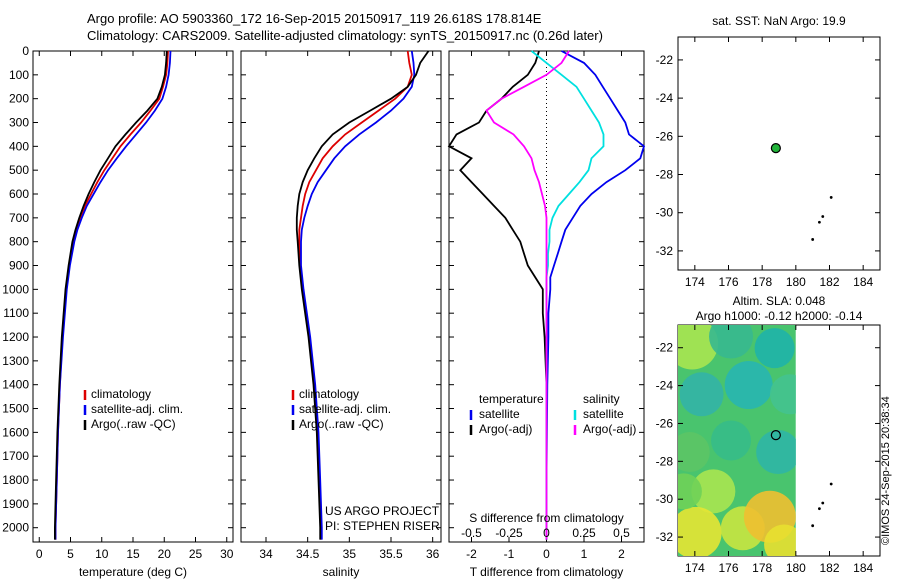 Image resolution: width=900 pixels, height=580 pixels. What do you see at coordinates (584, 533) in the screenshot?
I see `x-tick-label-secondary: 0.25` at bounding box center [584, 533].